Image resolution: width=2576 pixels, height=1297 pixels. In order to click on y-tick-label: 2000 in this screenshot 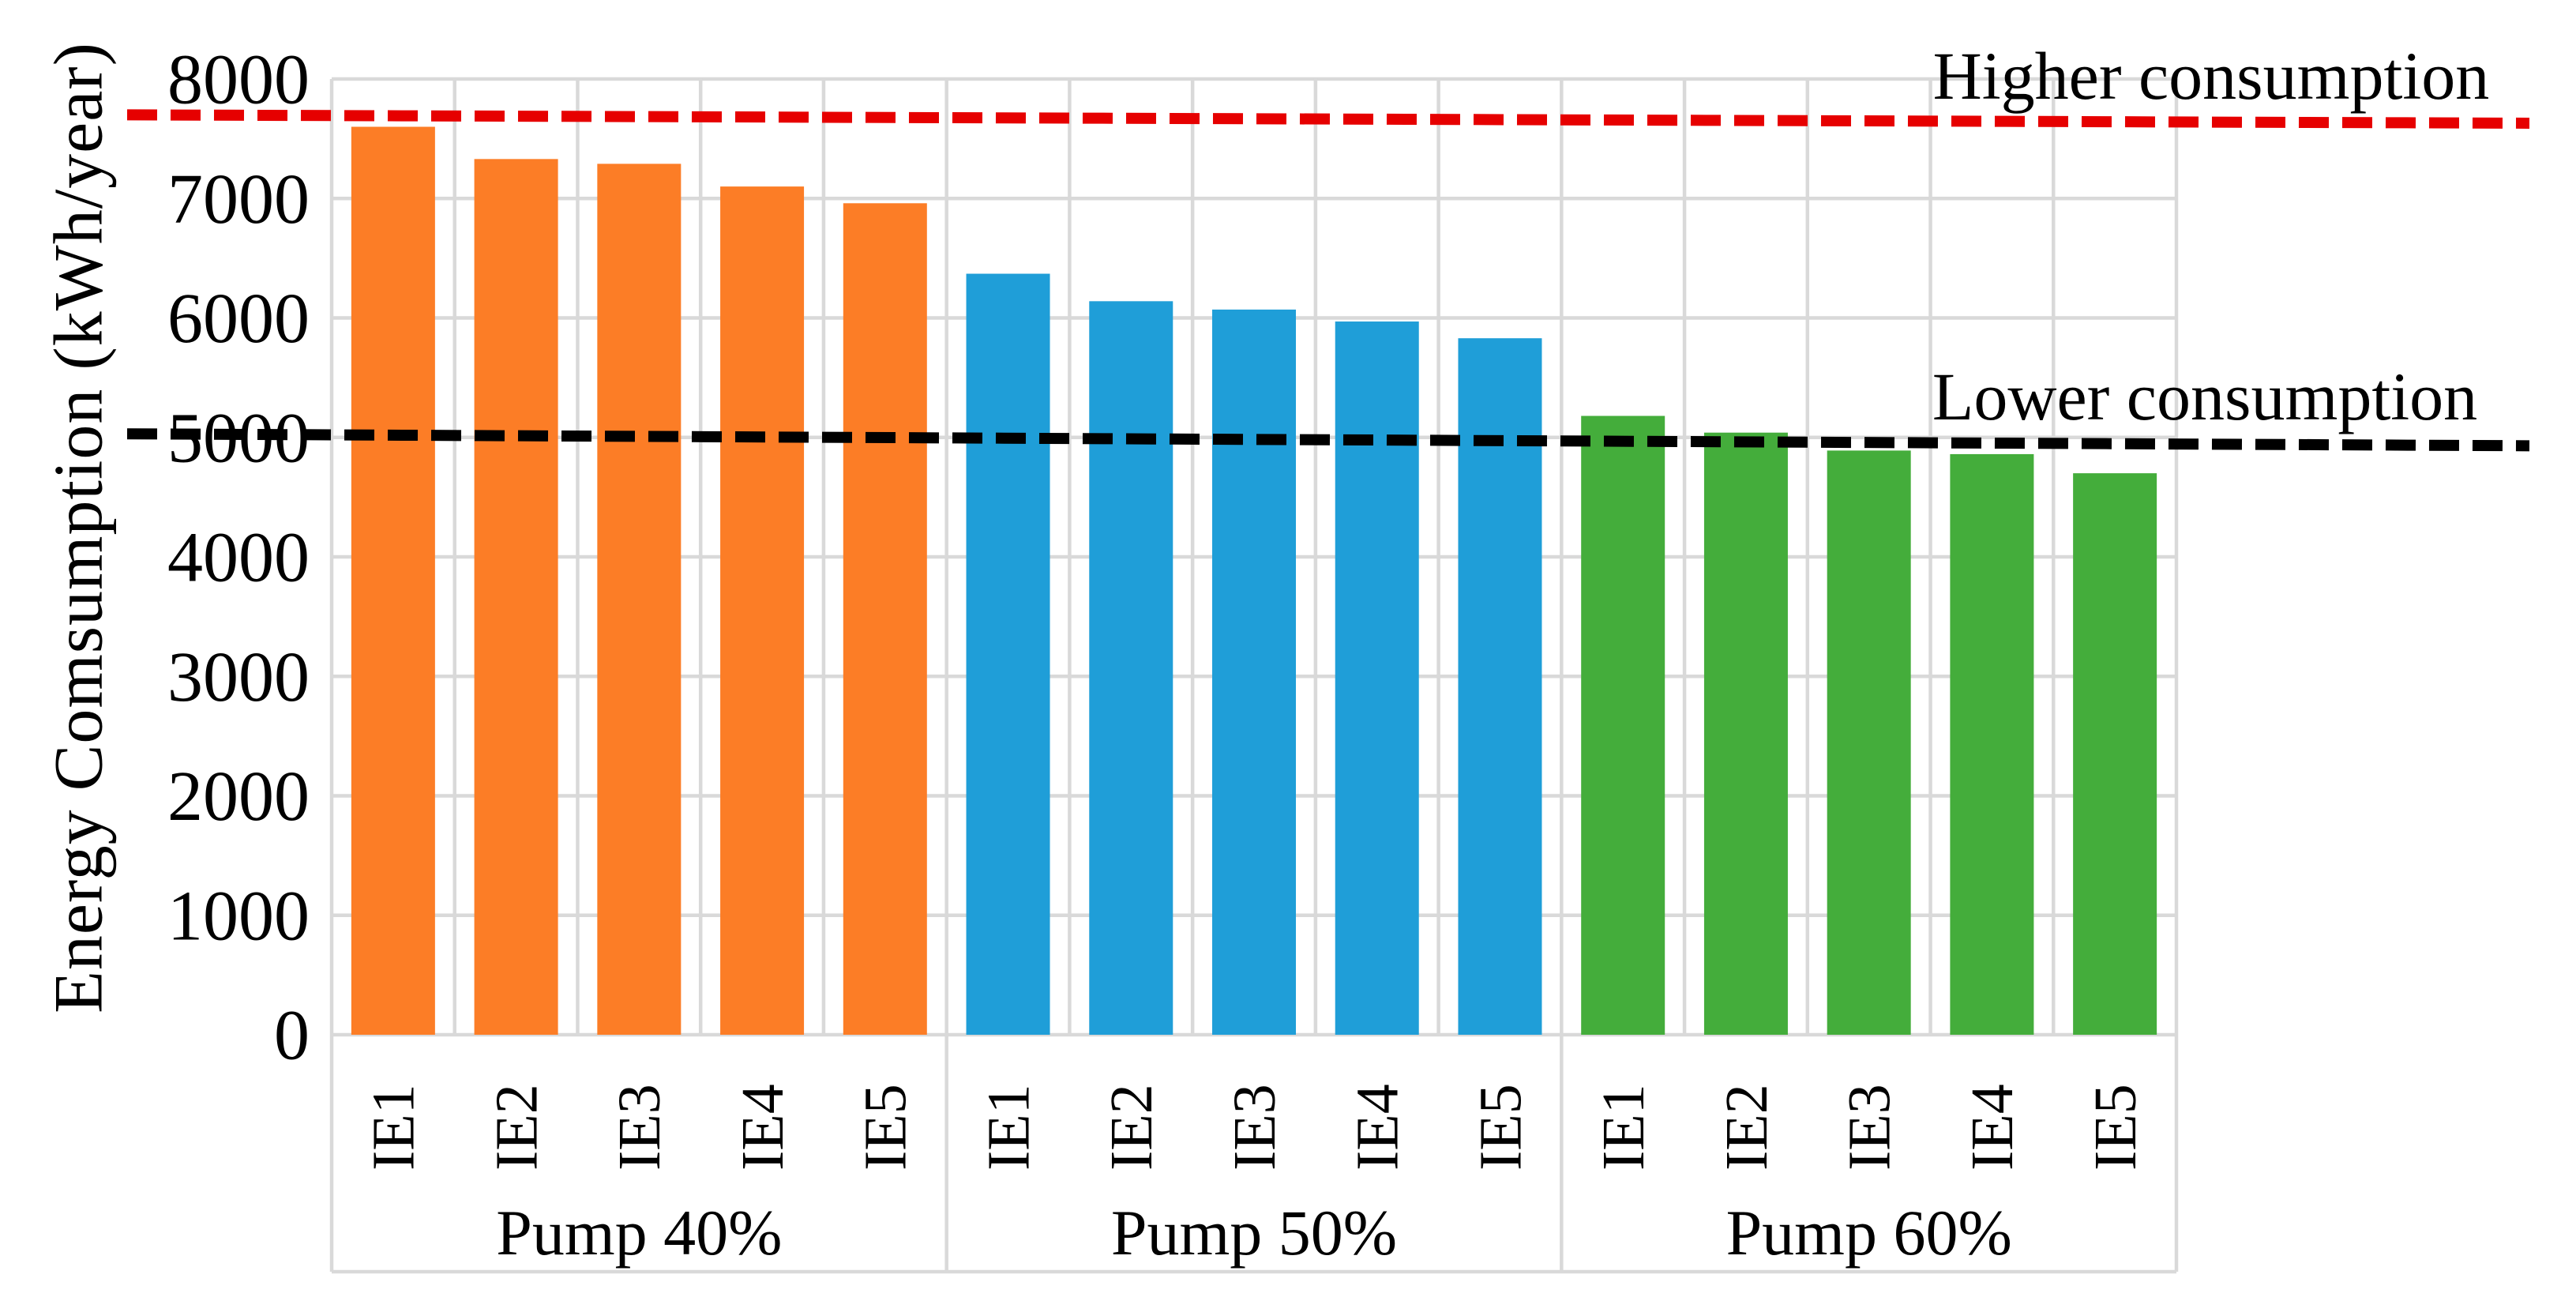, I will do `click(238, 797)`.